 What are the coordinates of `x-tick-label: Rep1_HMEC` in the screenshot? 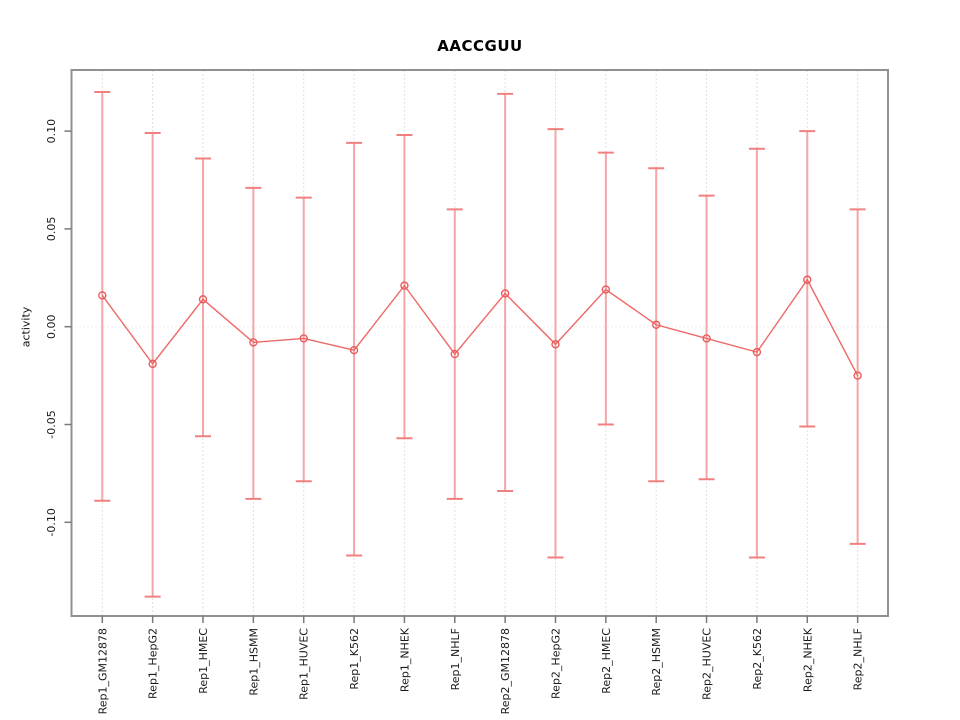 It's located at (203, 661).